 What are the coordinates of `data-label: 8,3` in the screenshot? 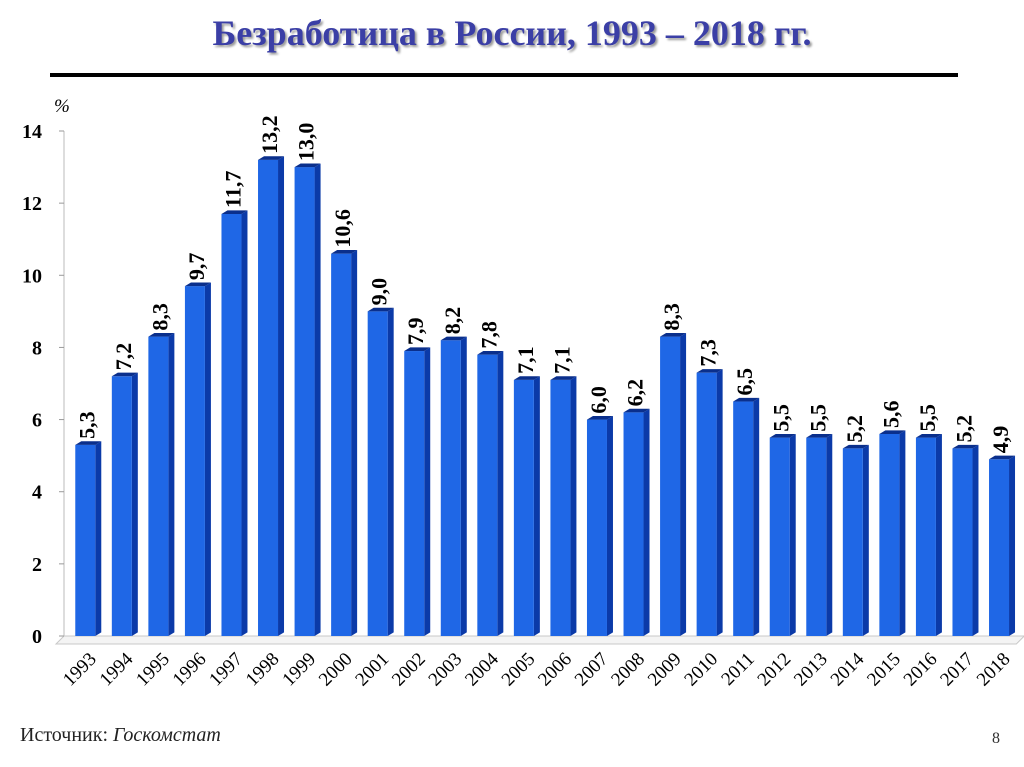 It's located at (159, 317).